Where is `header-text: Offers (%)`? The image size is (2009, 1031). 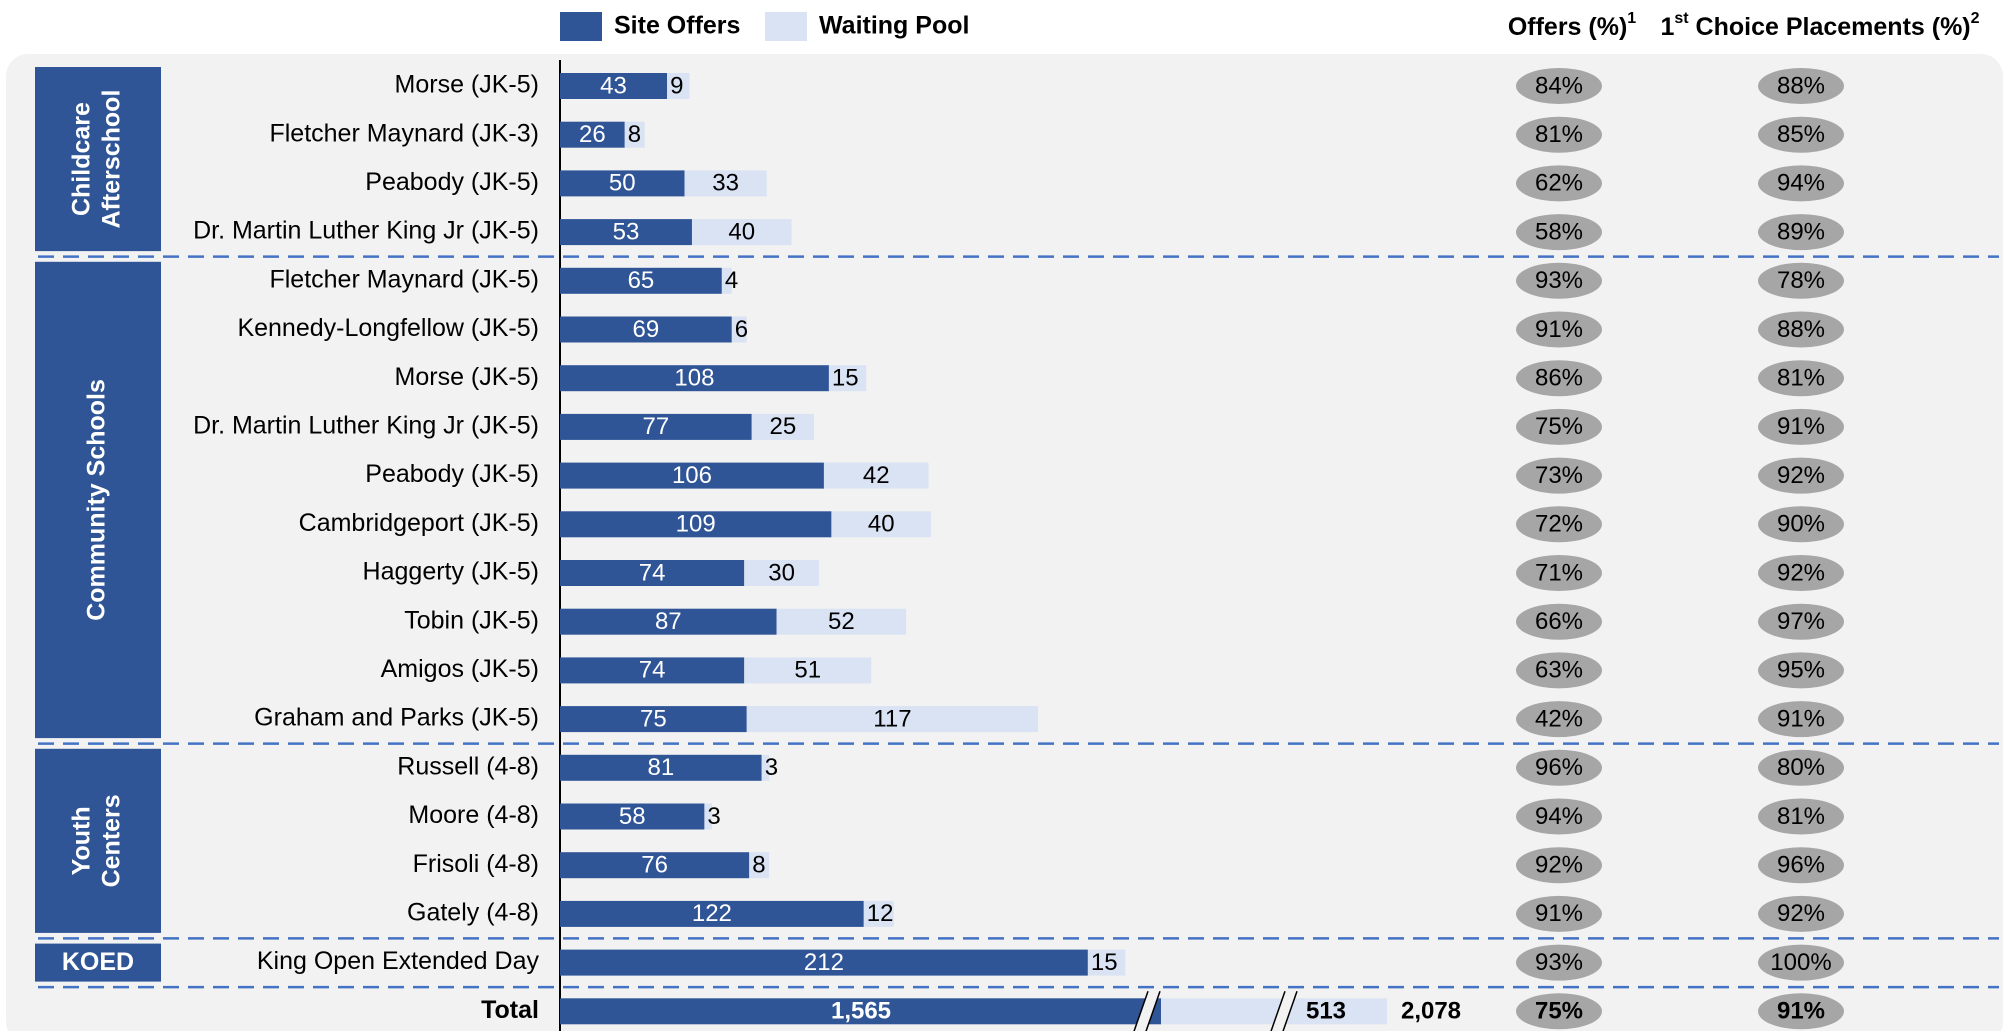
header-text: Offers (%) is located at coordinates (1567, 27).